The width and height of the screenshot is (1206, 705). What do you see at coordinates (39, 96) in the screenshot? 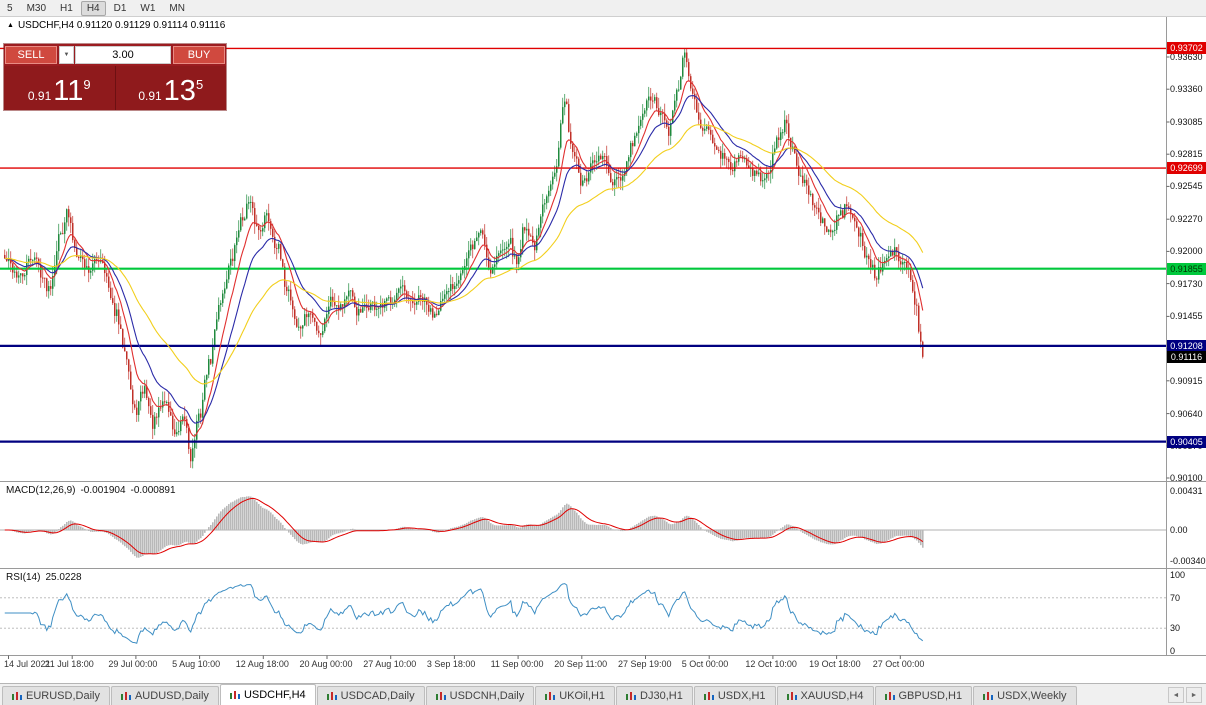
I see `sell-price-main: 0.91` at bounding box center [39, 96].